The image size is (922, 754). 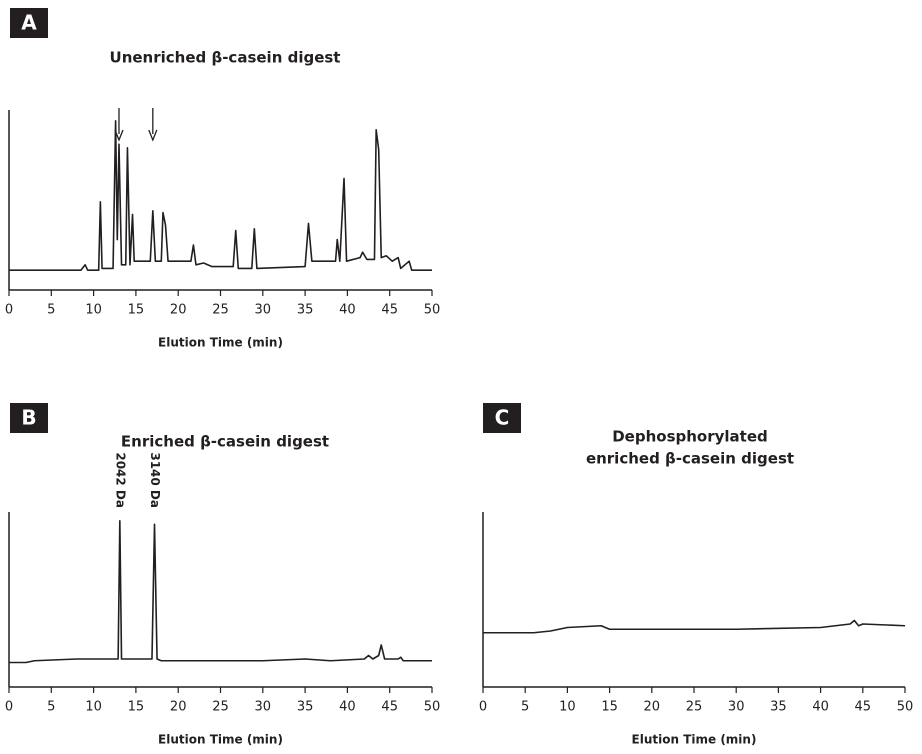 I want to click on chart-title: enriched β-casein digest, so click(x=690, y=459).